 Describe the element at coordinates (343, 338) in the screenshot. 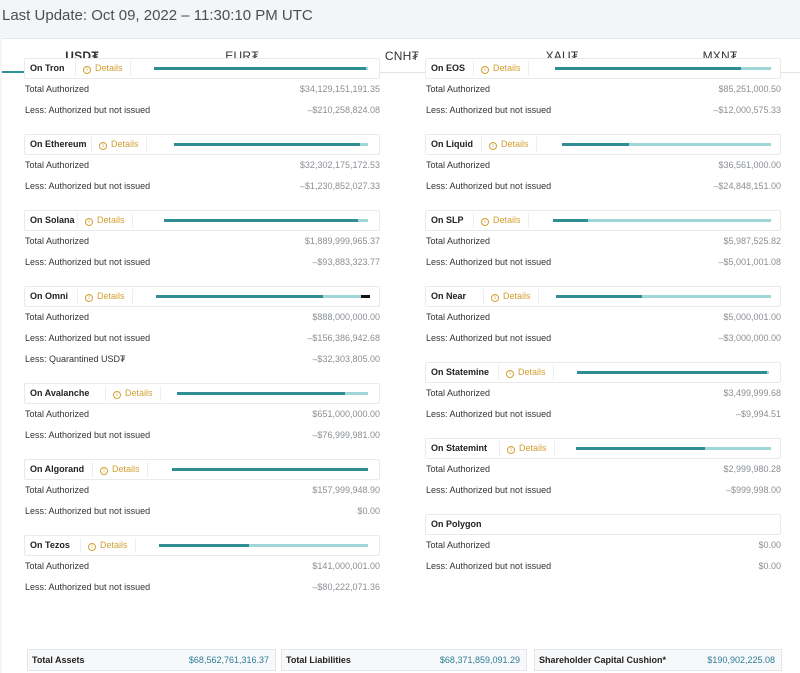

I see `row-value: –$156,386,942.68` at that location.